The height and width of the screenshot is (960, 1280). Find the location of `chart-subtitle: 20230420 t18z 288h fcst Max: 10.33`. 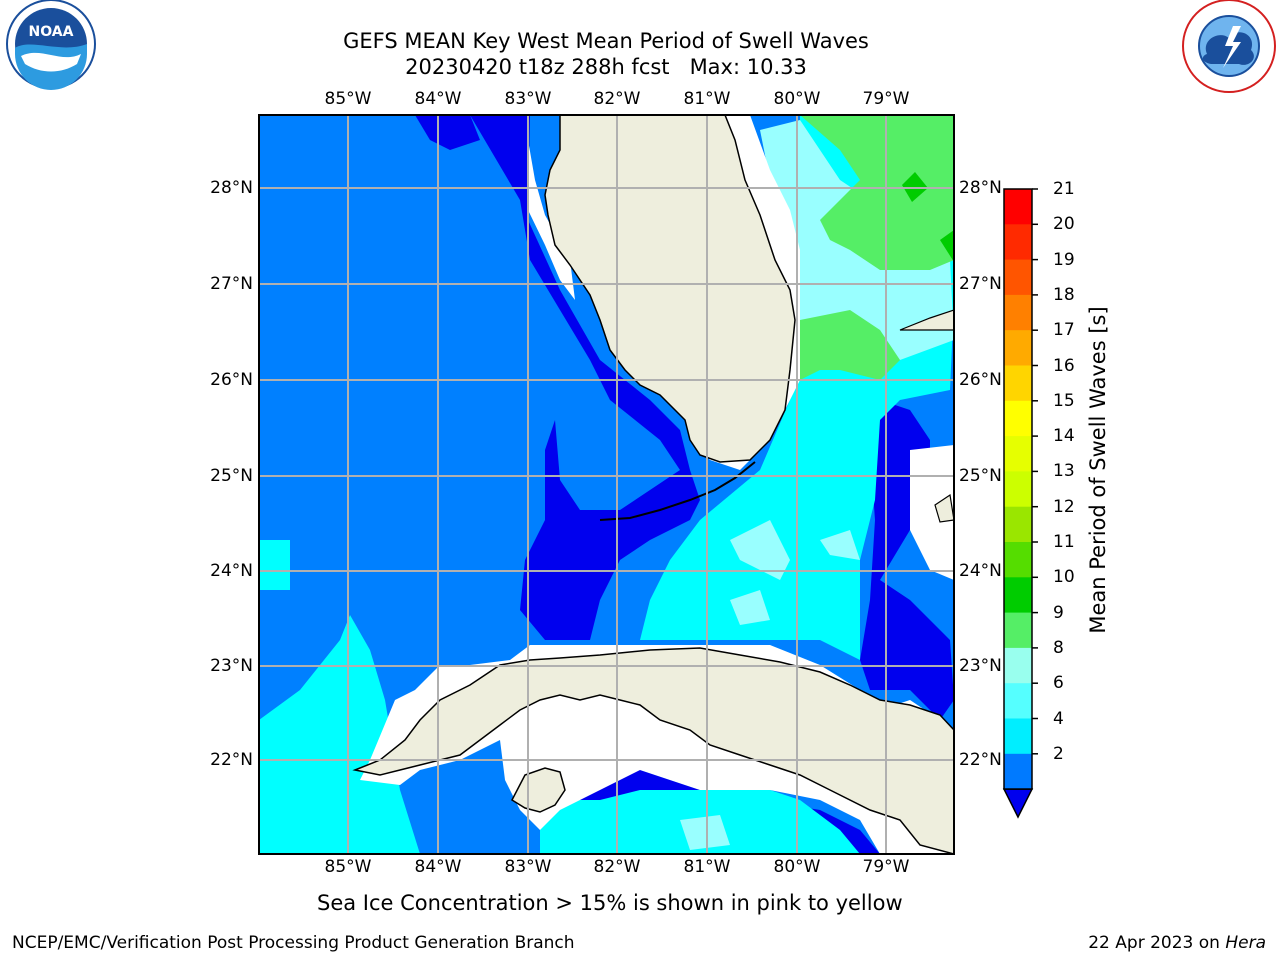

chart-subtitle: 20230420 t18z 288h fcst Max: 10.33 is located at coordinates (606, 67).